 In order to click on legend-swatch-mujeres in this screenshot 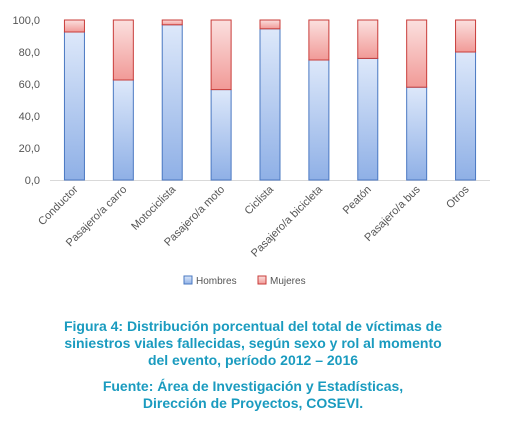, I will do `click(262, 280)`.